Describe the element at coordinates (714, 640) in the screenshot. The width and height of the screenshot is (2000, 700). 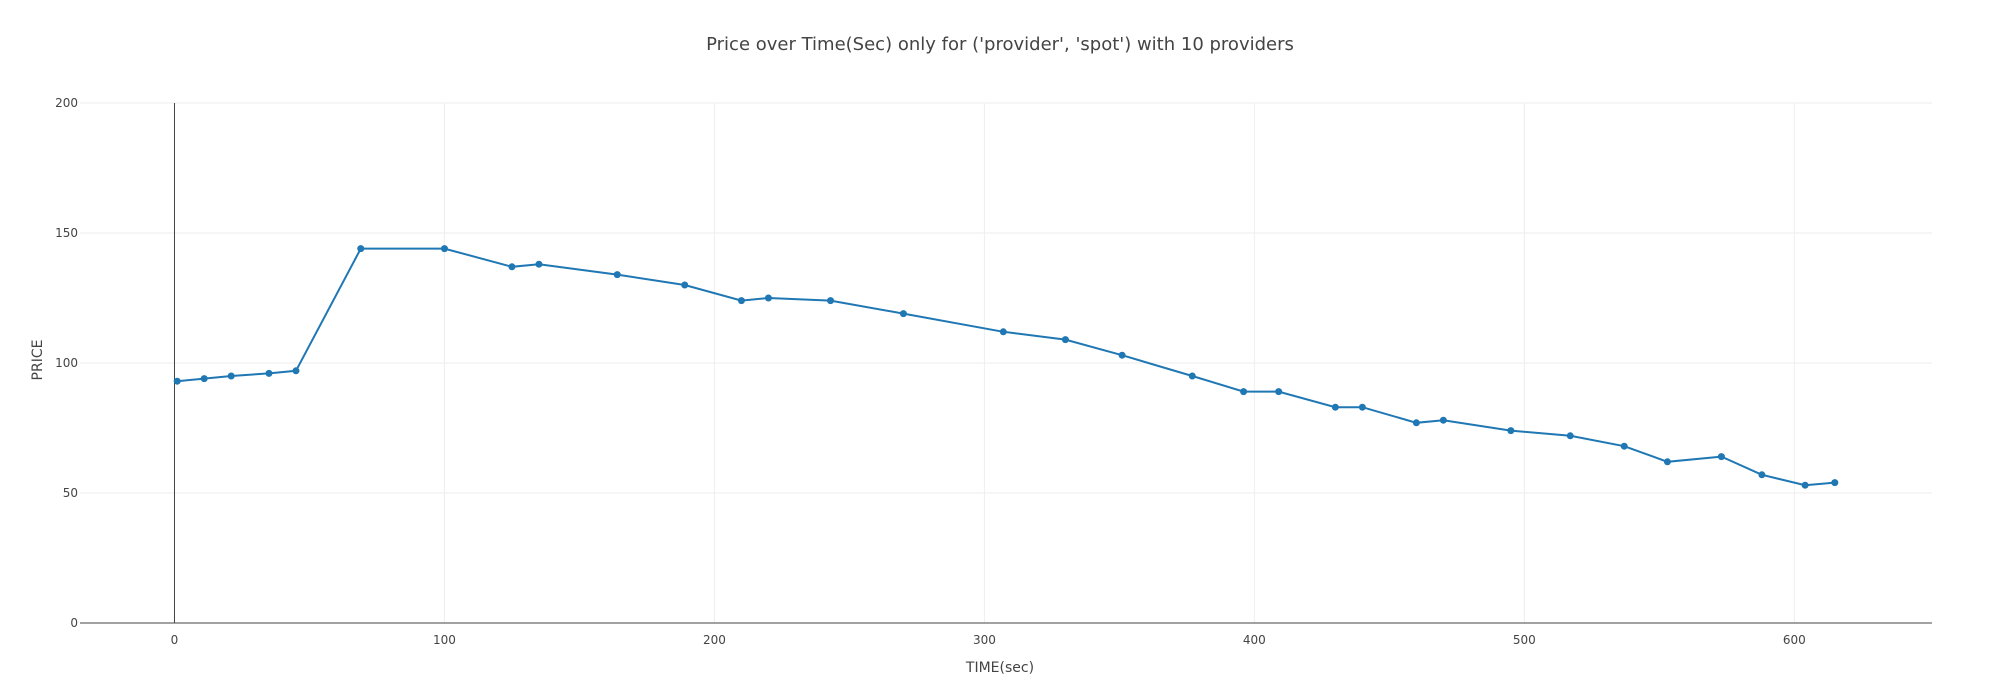
I see `x-tick-label: 200` at that location.